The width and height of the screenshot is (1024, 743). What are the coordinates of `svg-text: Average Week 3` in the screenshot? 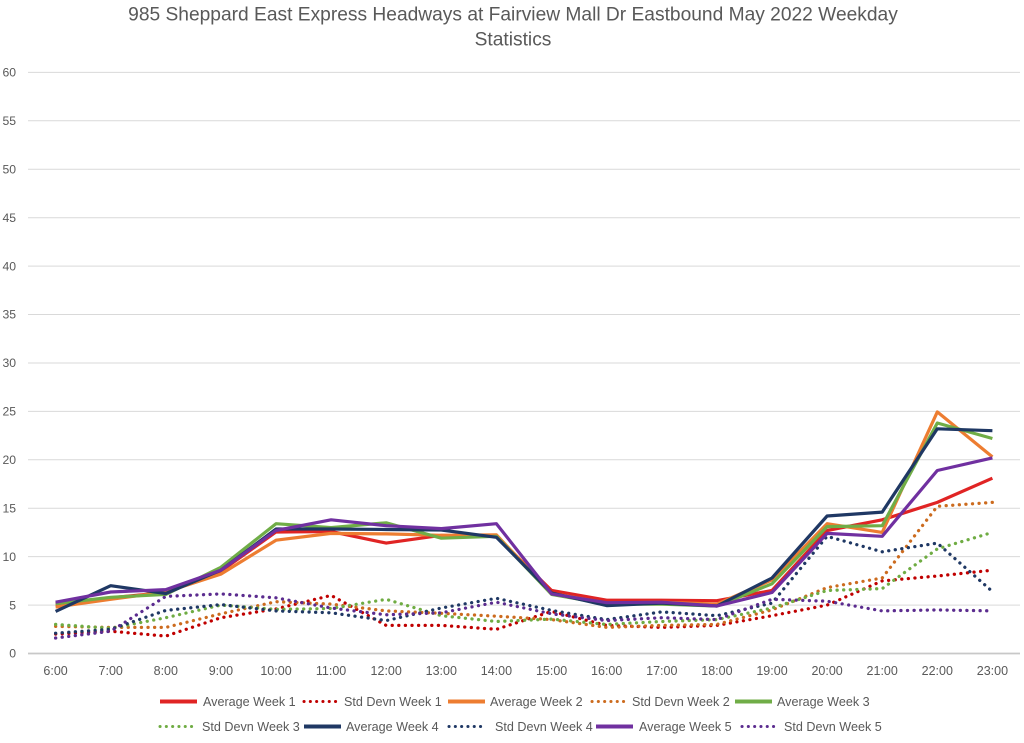 It's located at (823, 702).